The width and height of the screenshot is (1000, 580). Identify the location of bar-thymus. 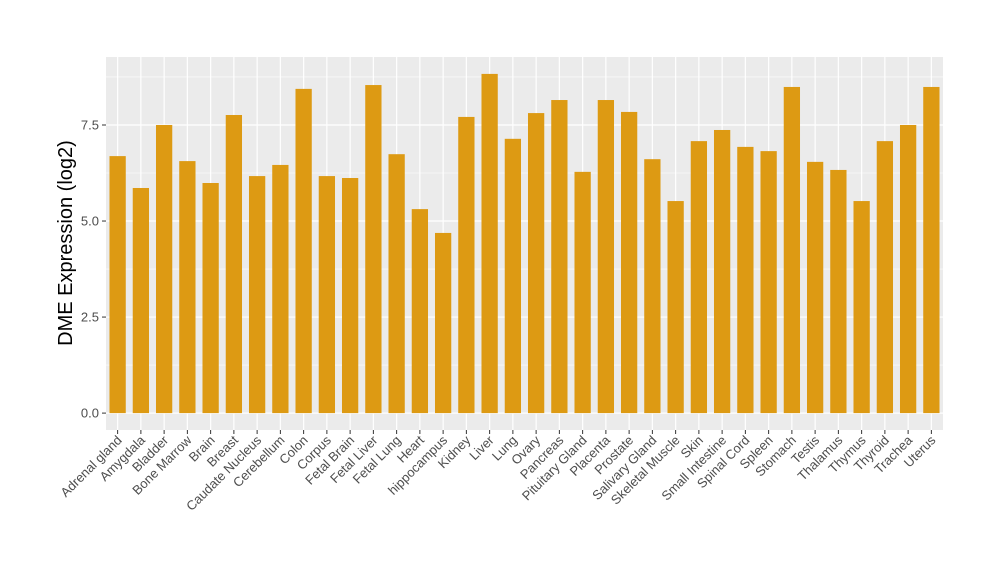
(861, 307).